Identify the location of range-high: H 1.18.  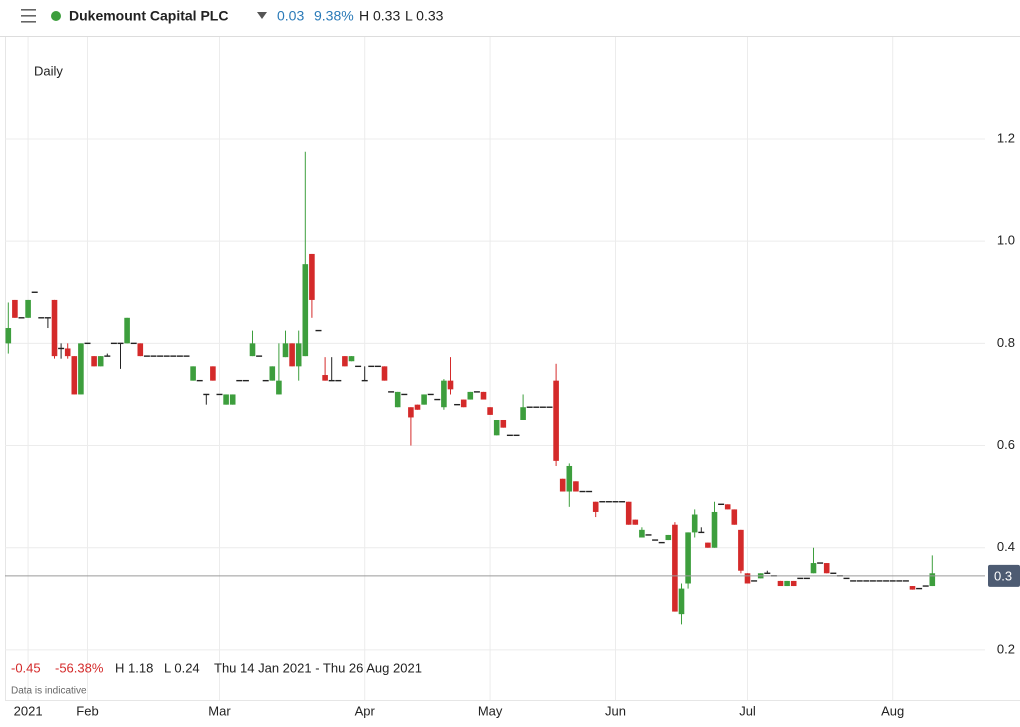
(134, 667).